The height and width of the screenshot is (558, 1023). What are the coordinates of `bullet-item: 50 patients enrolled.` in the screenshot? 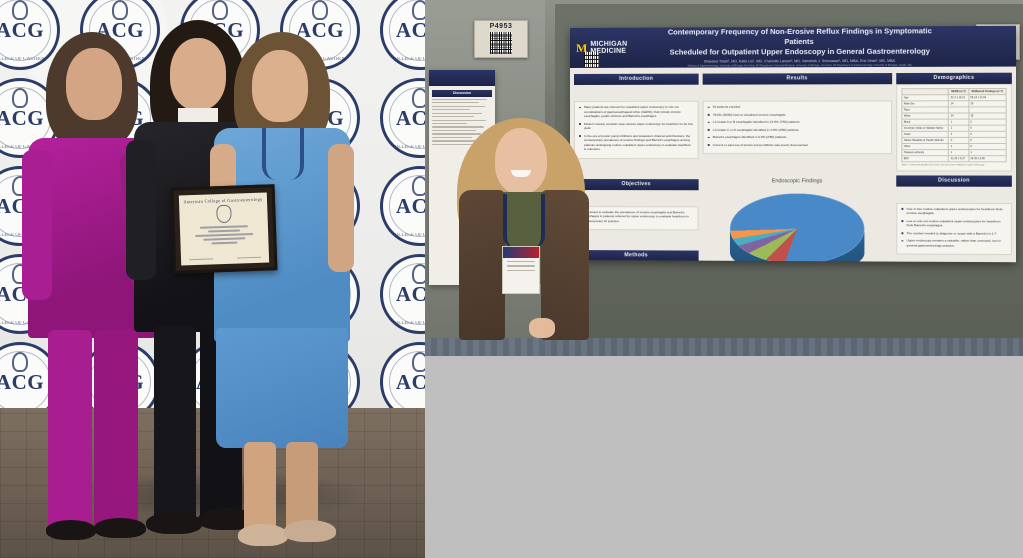 It's located at (797, 107).